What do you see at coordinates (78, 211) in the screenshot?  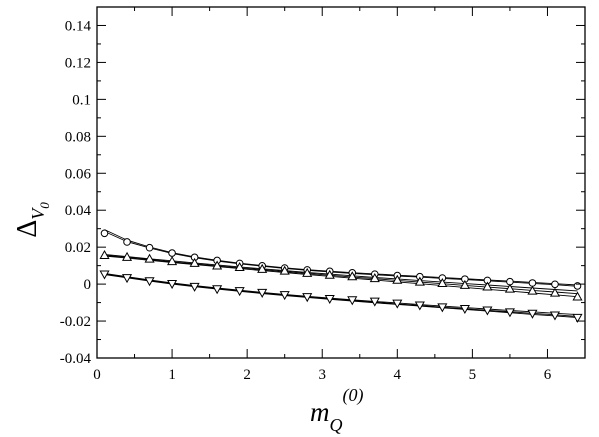 I see `y-tick-label: 0.04` at bounding box center [78, 211].